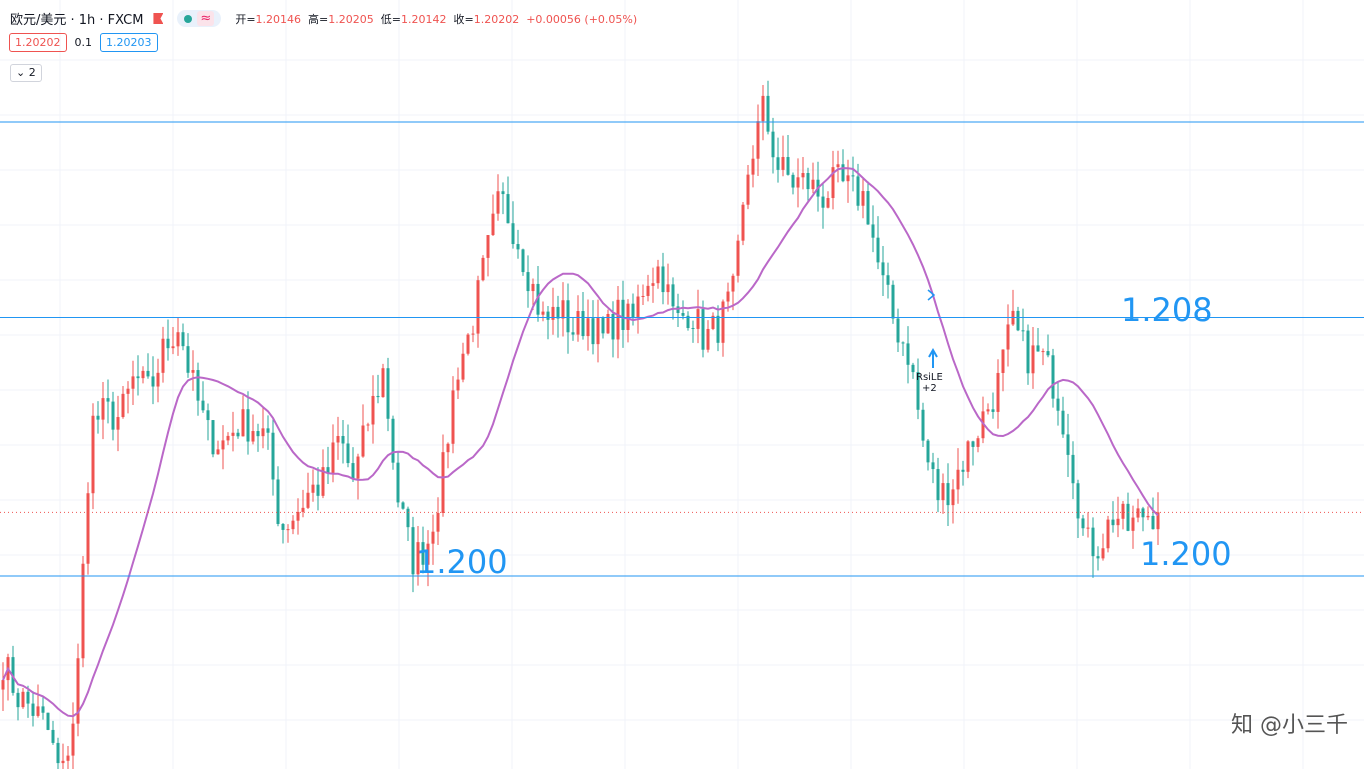 Image resolution: width=1364 pixels, height=769 pixels. Describe the element at coordinates (206, 18) in the screenshot. I see `wave-icon: ≈` at that location.